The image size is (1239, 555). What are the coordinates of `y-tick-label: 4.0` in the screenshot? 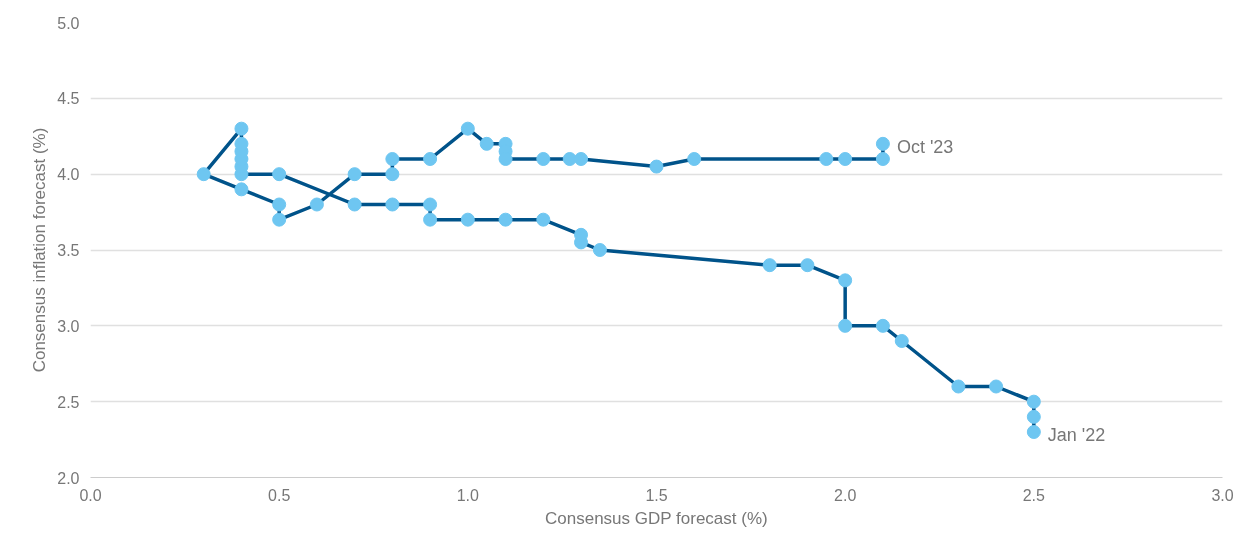 It's located at (68, 175).